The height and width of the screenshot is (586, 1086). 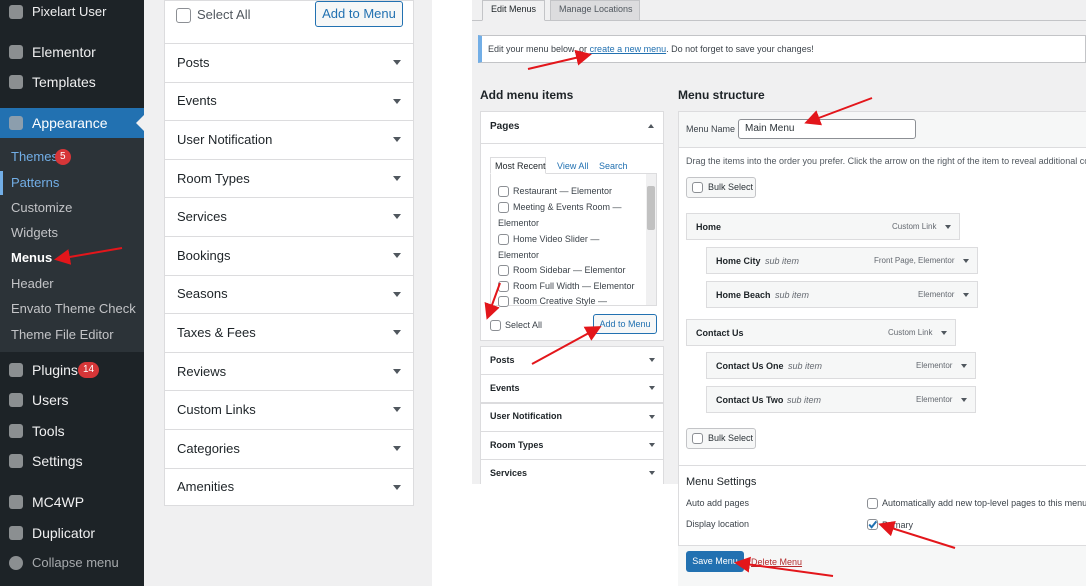 I want to click on pages-tab: View All, so click(x=573, y=165).